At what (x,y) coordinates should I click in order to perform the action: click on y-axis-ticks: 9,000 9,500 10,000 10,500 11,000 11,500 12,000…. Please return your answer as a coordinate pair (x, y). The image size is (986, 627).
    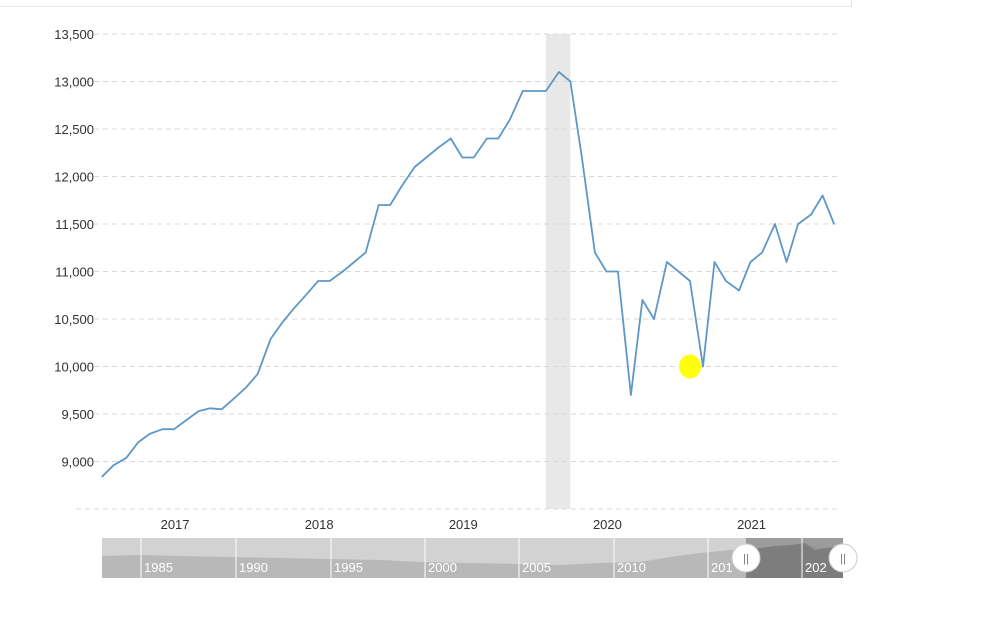
    Looking at the image, I should click on (74, 248).